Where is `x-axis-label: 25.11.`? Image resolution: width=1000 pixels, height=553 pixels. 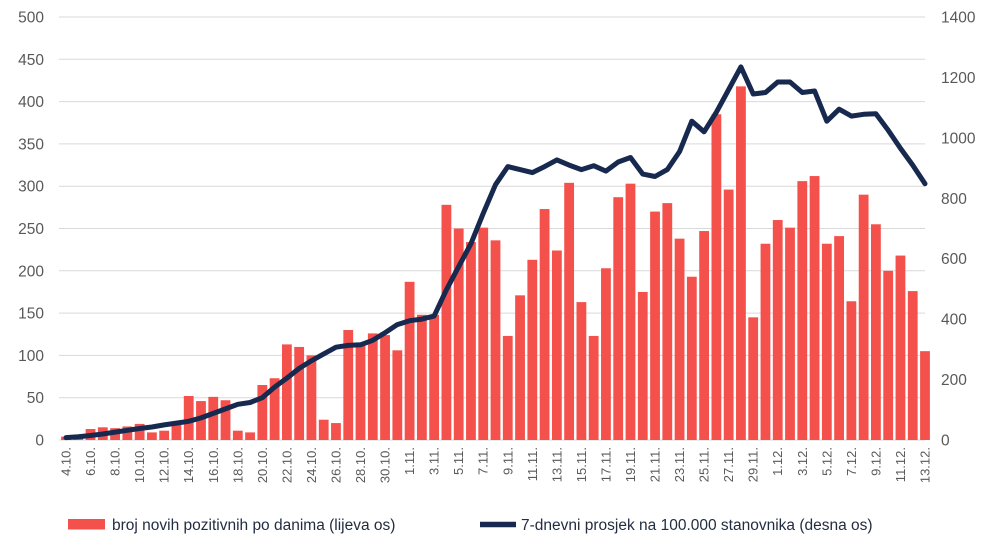
x-axis-label: 25.11. is located at coordinates (704, 464).